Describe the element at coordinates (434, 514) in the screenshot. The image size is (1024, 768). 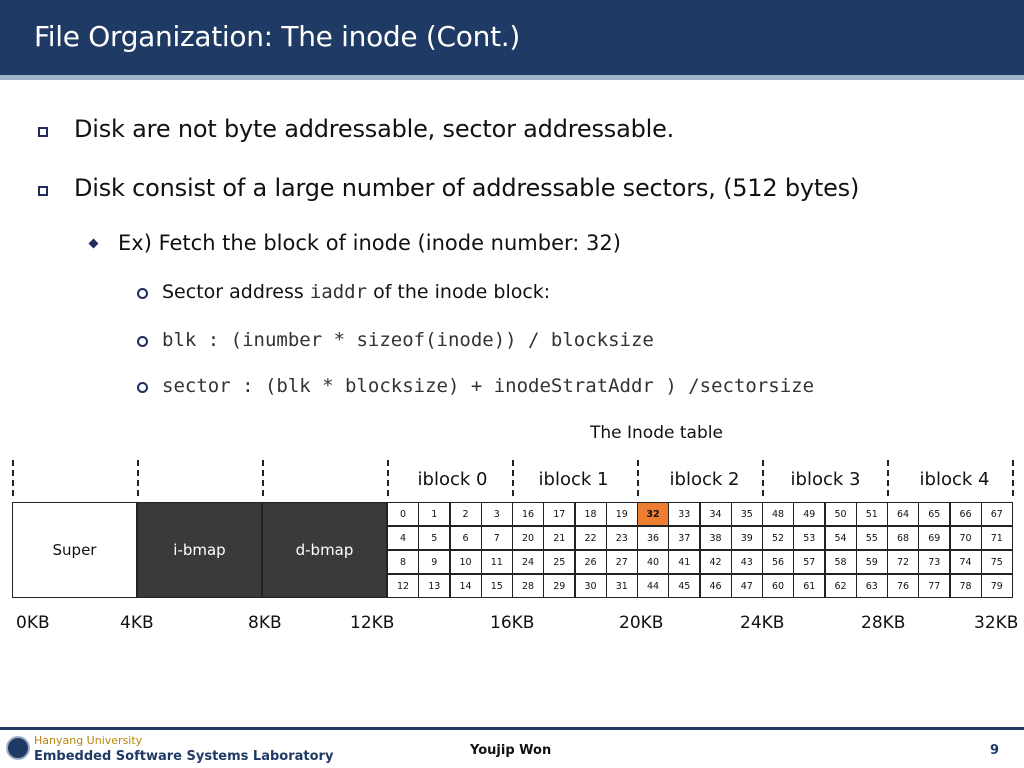
I see `inode-cell: 1` at that location.